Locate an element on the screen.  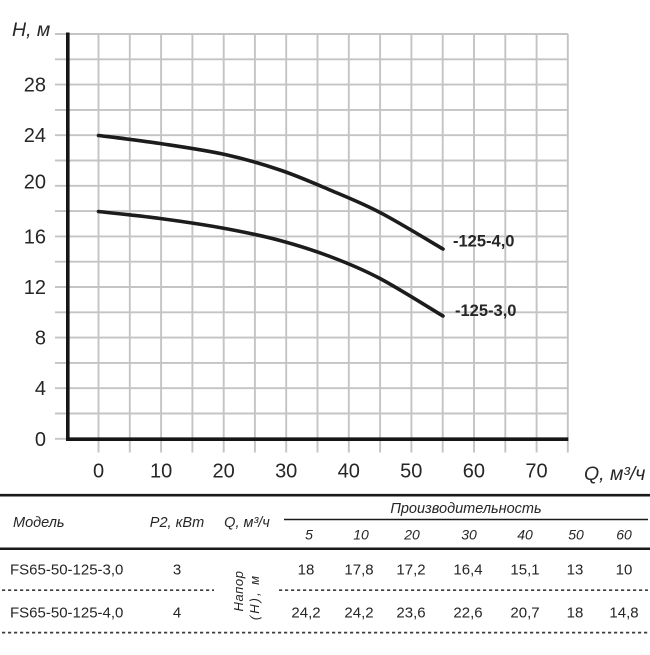
svg-text: 5 is located at coordinates (309, 535).